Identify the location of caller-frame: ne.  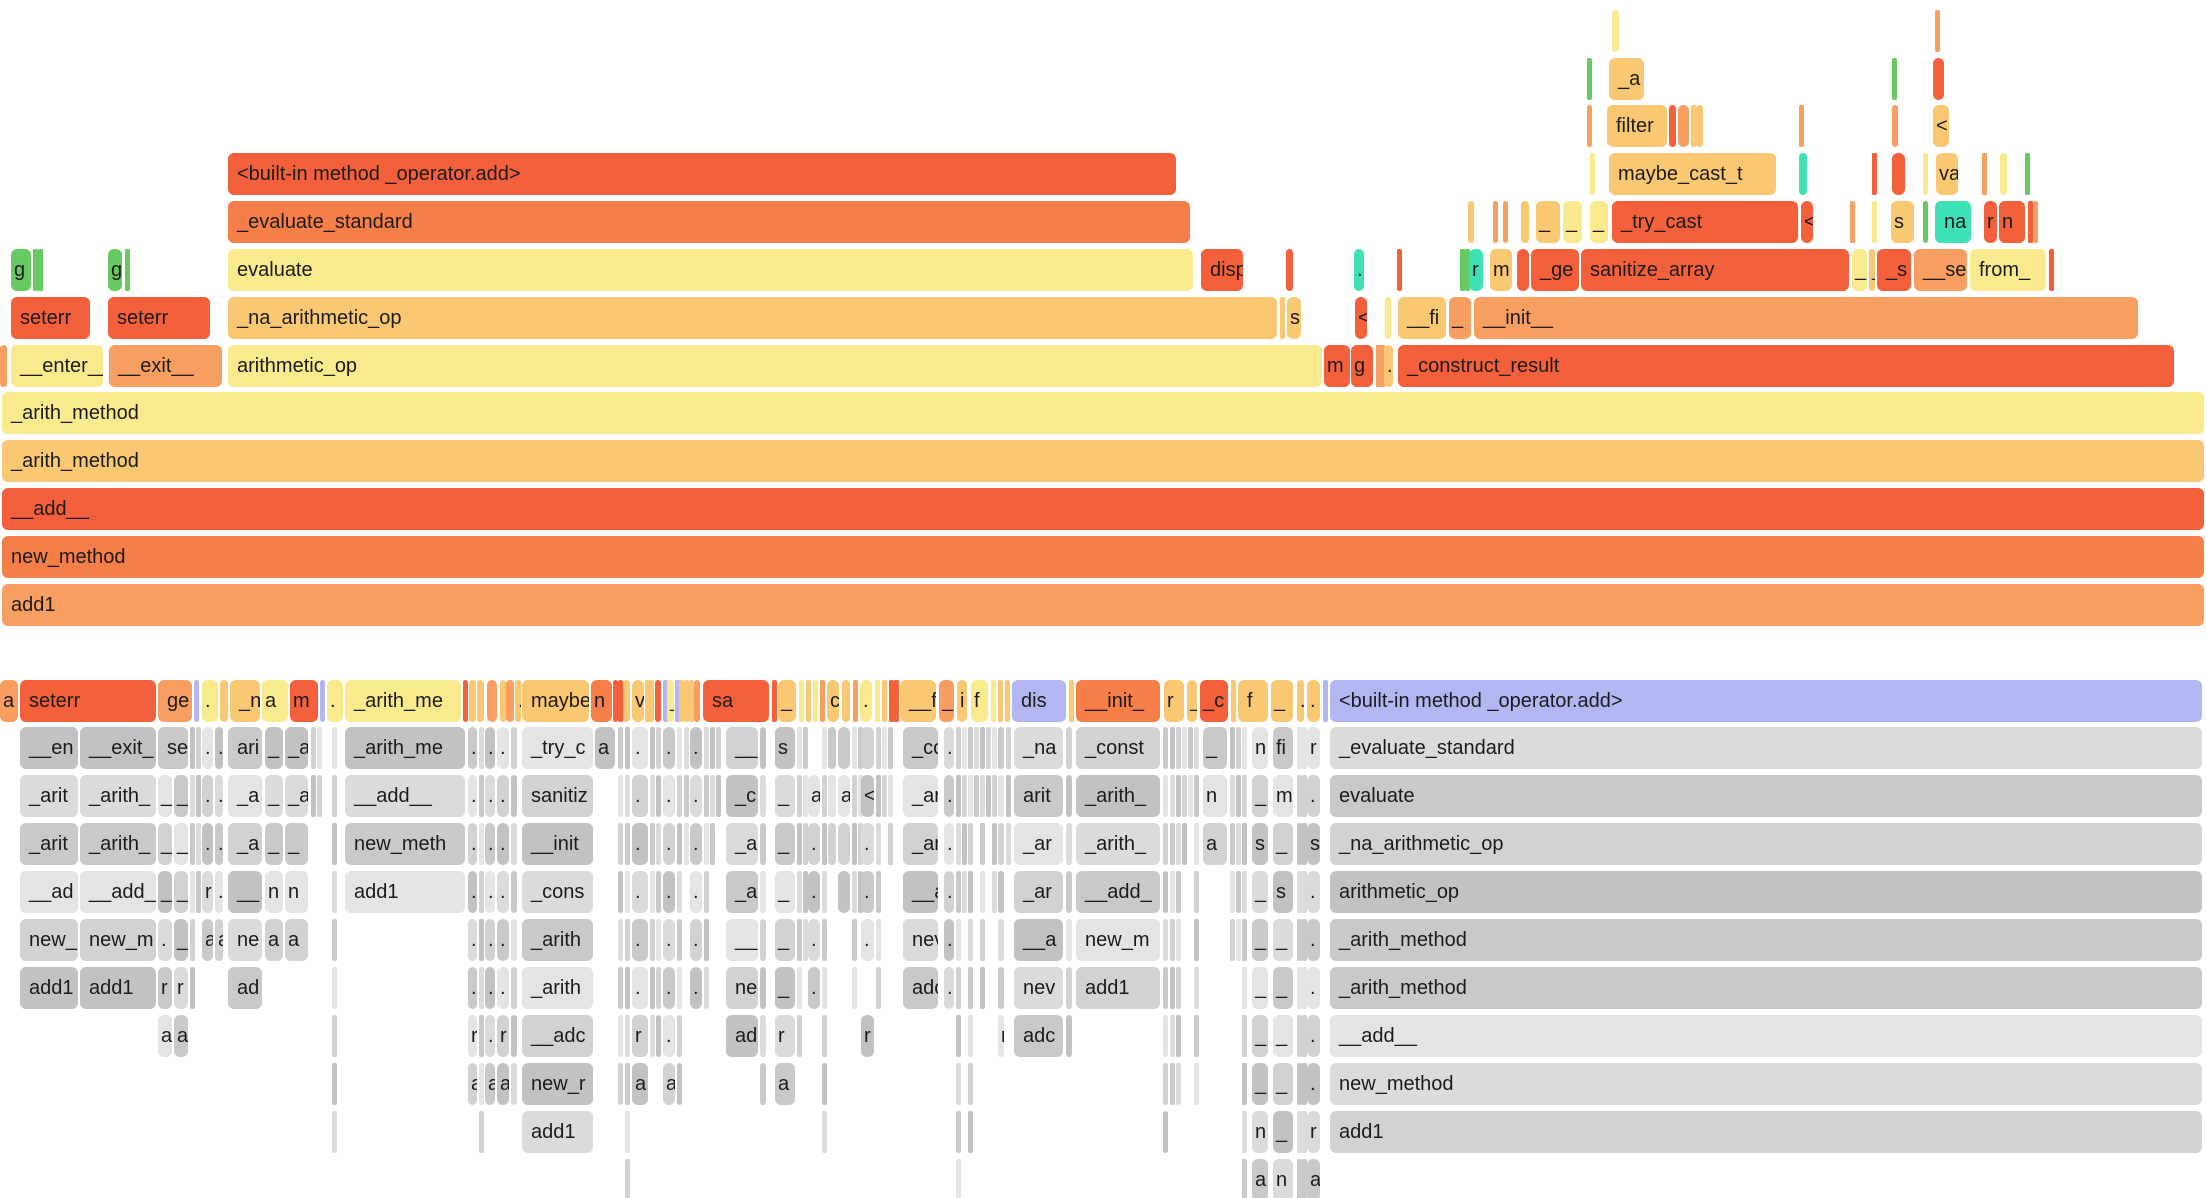
(742, 988).